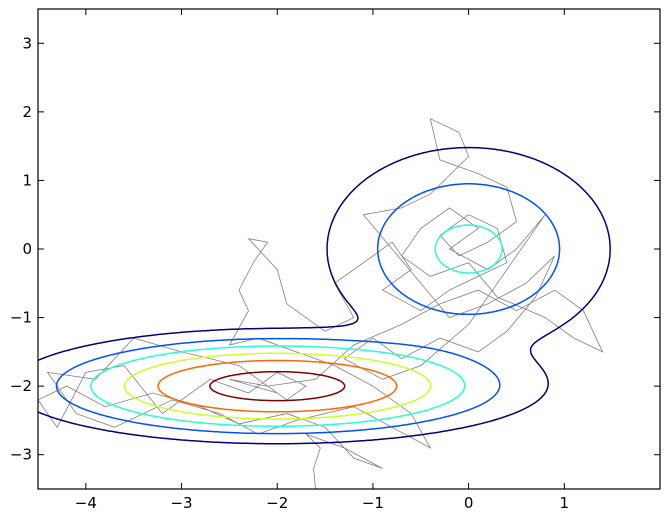  What do you see at coordinates (373, 503) in the screenshot?
I see `x-tick-label: −1` at bounding box center [373, 503].